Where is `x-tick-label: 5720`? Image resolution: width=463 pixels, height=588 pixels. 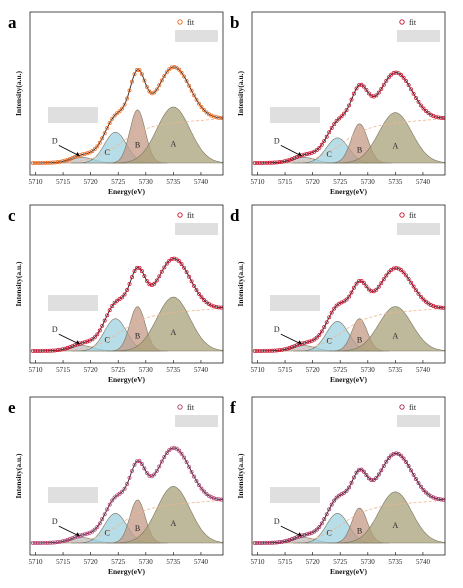
x-tick-label: 5720 is located at coordinates (91, 562).